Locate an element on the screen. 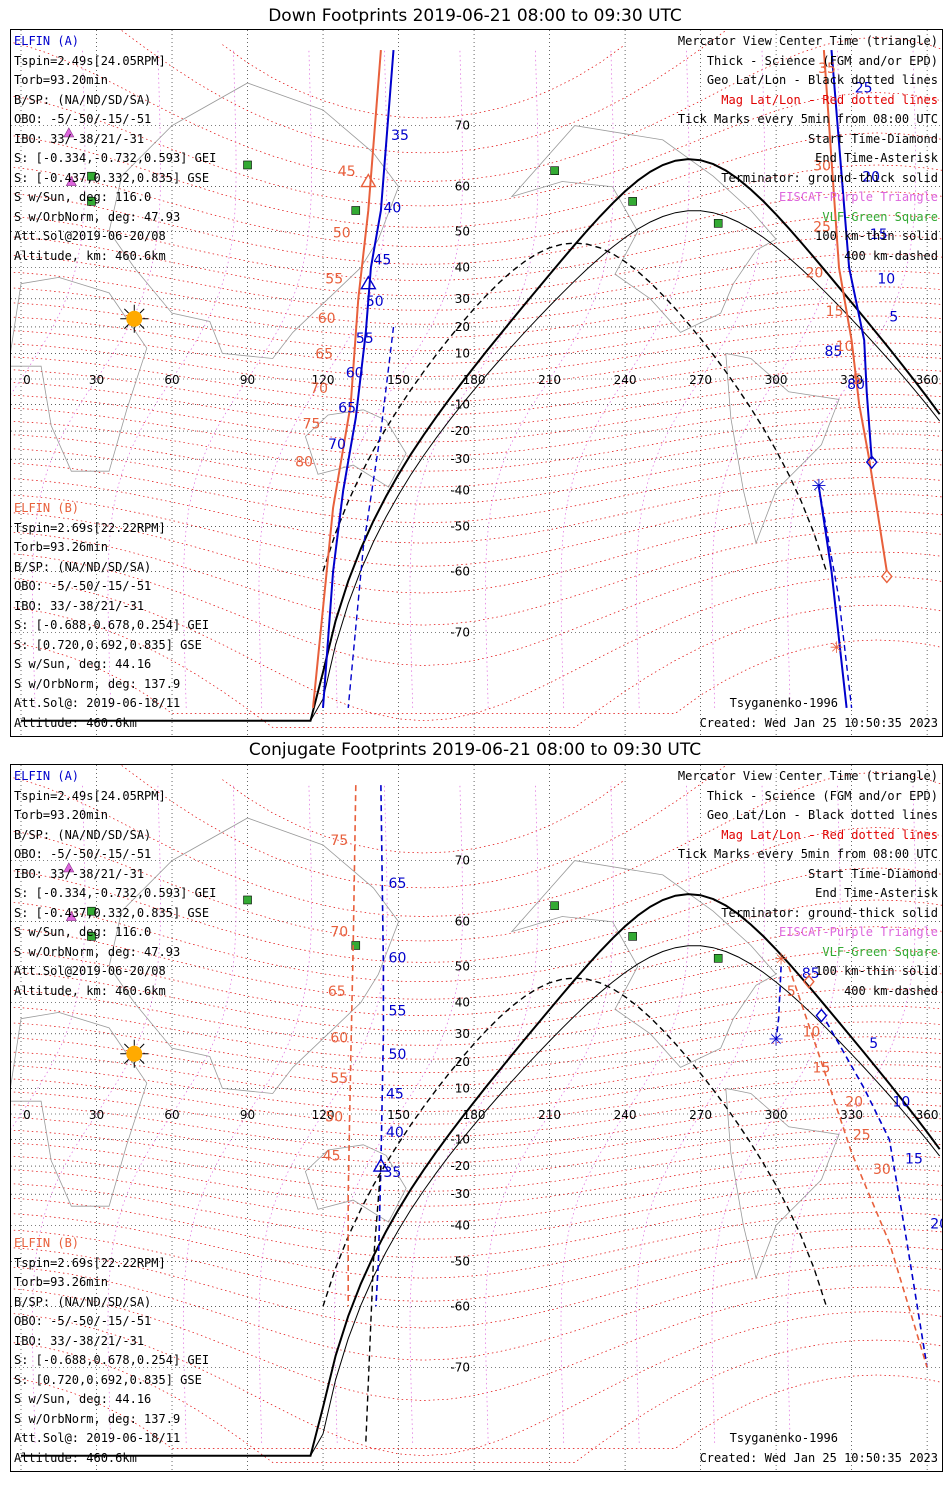 Image resolution: width=950 pixels, height=1500 pixels. track-time-label: 15 is located at coordinates (835, 312).